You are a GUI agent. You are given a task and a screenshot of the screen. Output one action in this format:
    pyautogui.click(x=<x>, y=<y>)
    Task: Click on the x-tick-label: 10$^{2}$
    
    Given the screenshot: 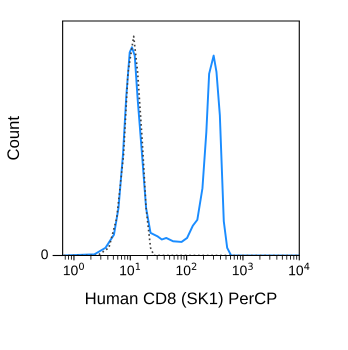 What is the action you would take?
    pyautogui.click(x=186, y=269)
    